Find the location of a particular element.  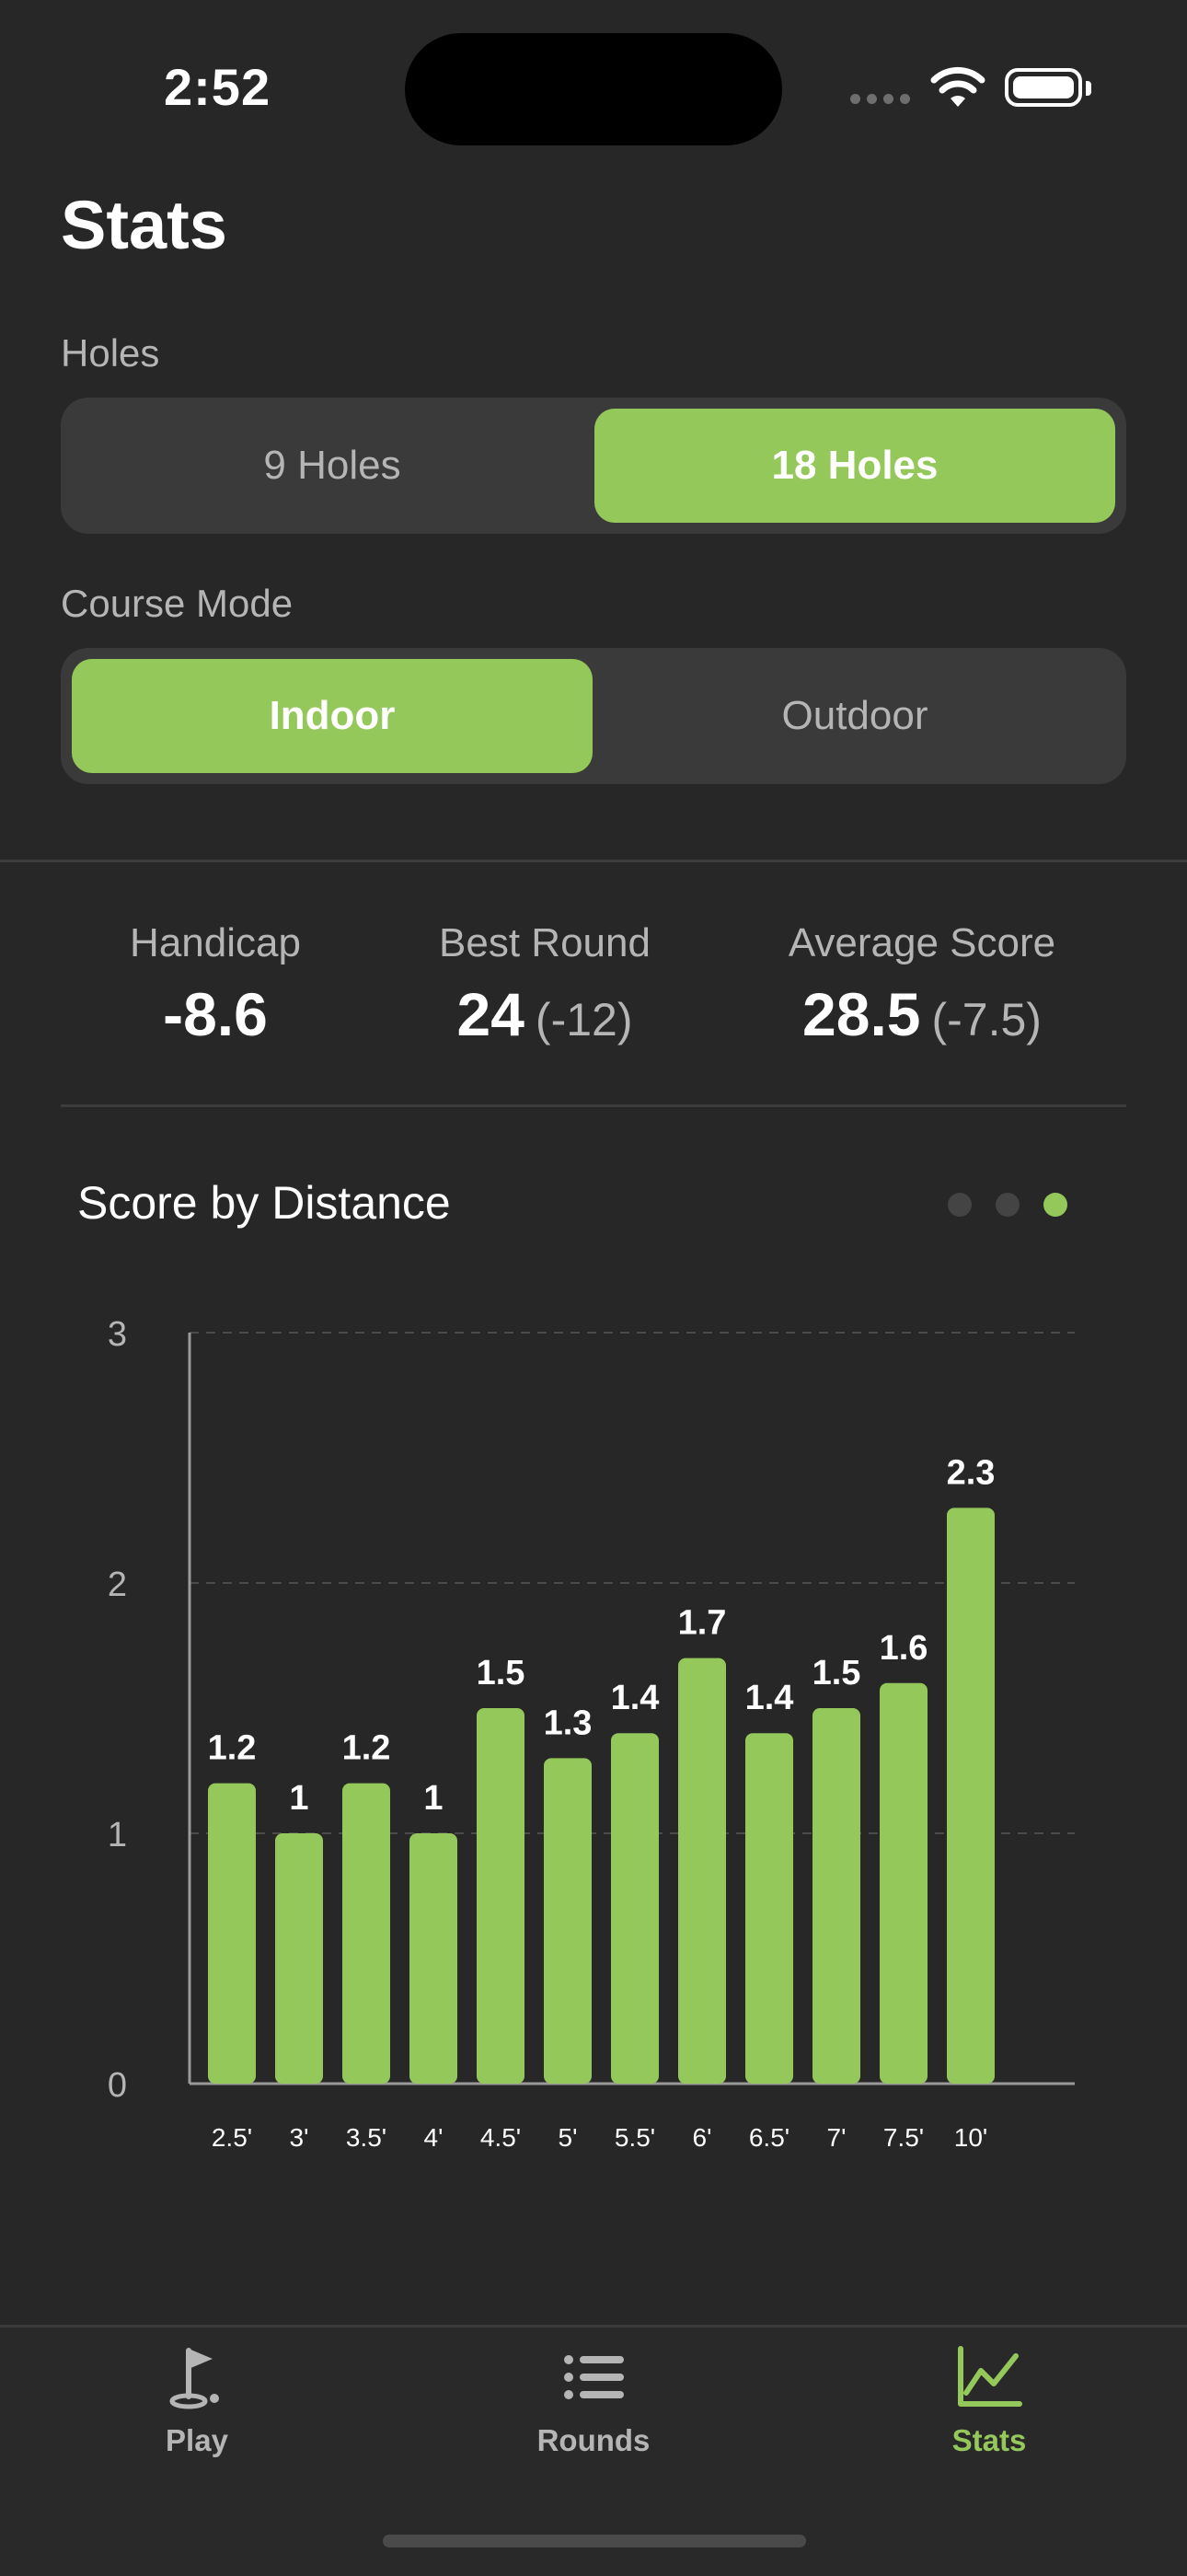

chart-title: Score by Distance is located at coordinates (264, 1203).